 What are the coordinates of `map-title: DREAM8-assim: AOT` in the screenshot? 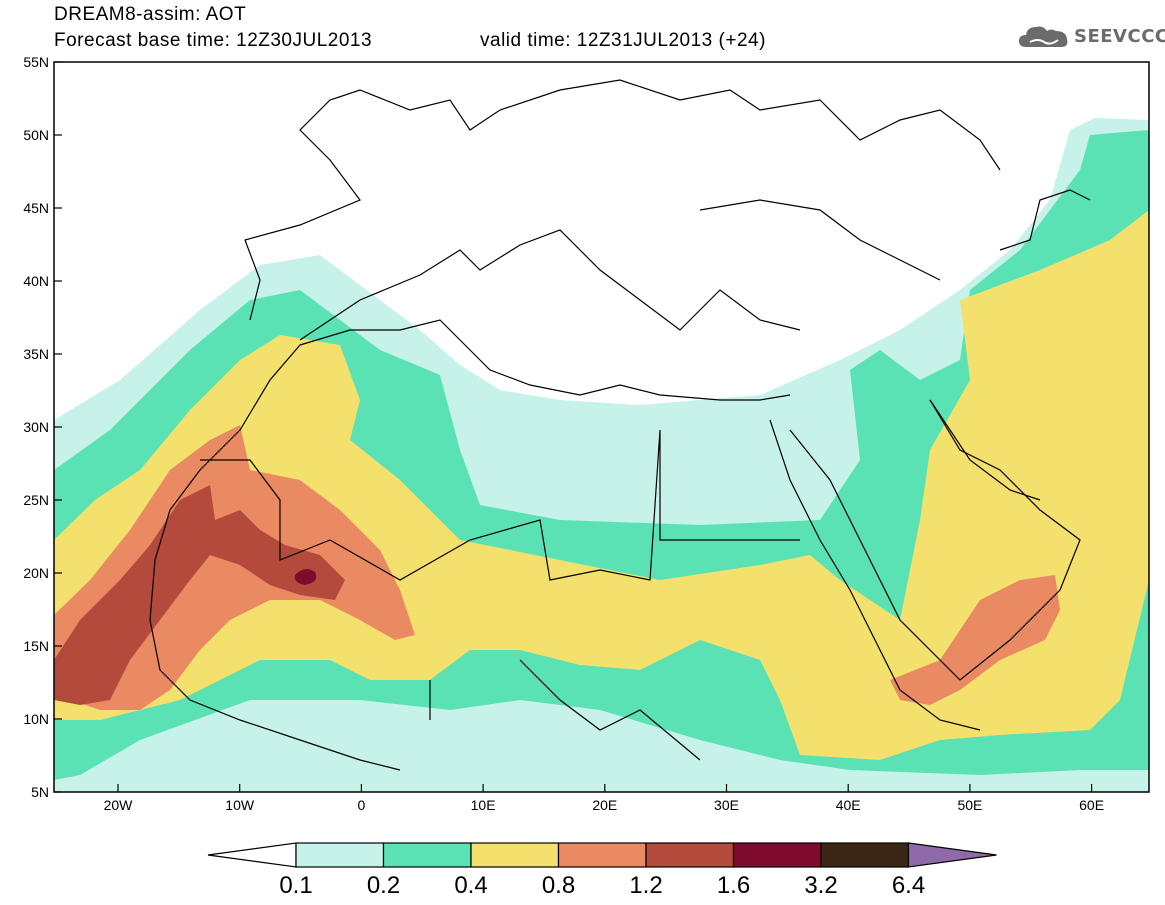 It's located at (150, 14).